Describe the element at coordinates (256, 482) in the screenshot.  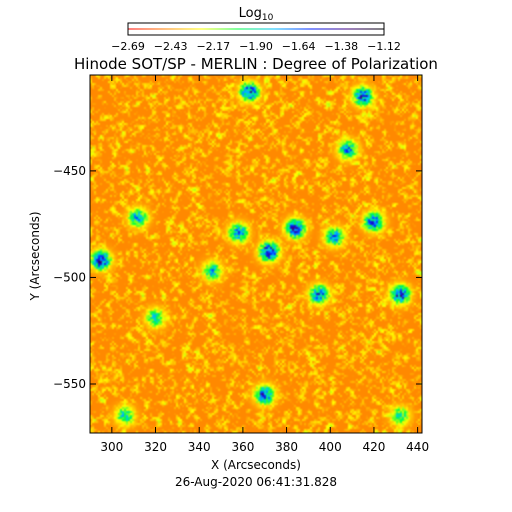
I see `timestamp: 26-Aug-2020 06:41:31.828` at that location.